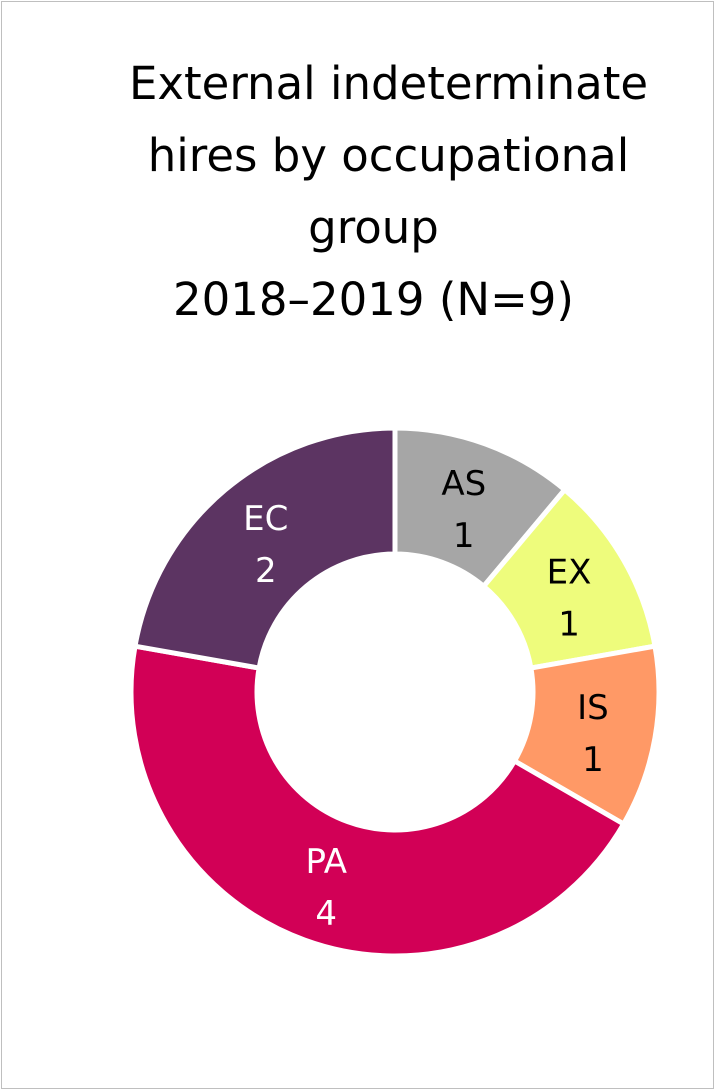 The width and height of the screenshot is (717, 1092). What do you see at coordinates (388, 83) in the screenshot?
I see `chart-title-line-1: External indeterminate` at bounding box center [388, 83].